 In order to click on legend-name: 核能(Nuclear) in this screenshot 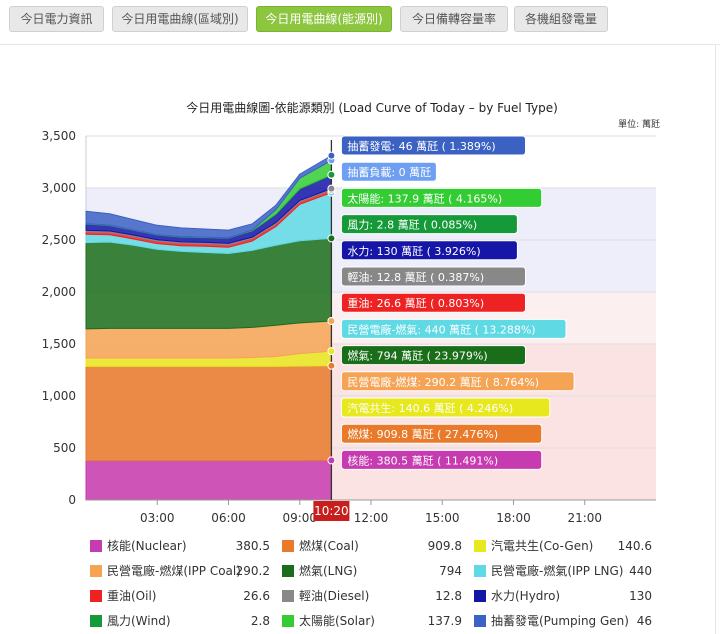, I will do `click(147, 546)`.